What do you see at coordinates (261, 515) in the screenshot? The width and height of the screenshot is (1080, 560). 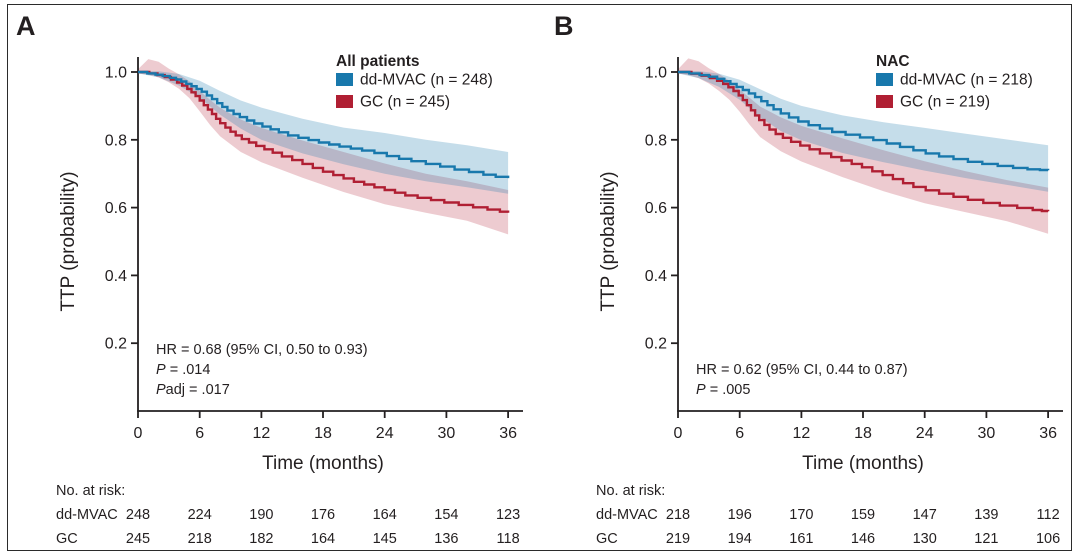 I see `risk-value: 190` at bounding box center [261, 515].